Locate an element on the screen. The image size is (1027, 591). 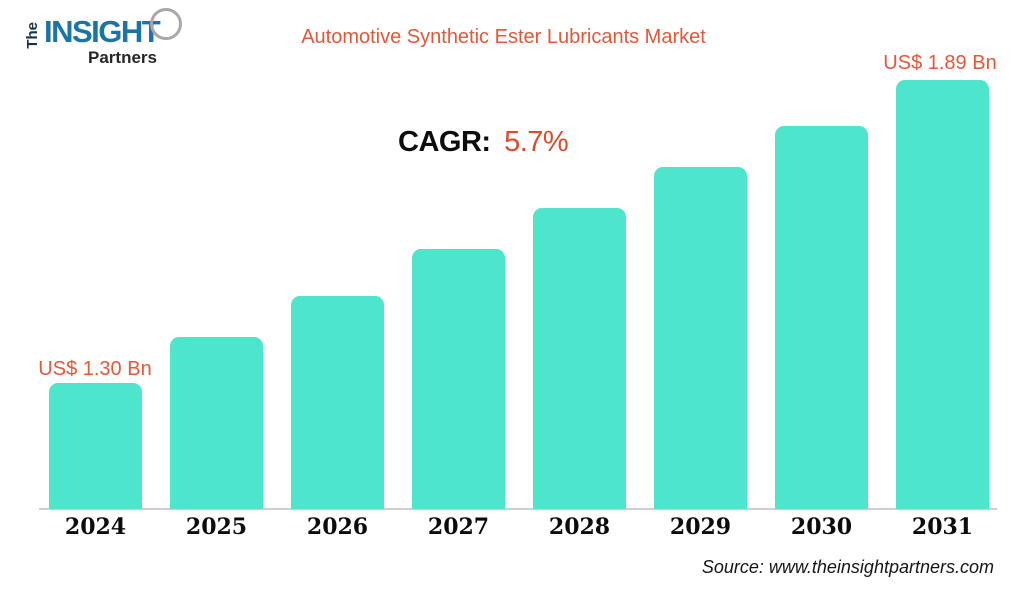
x-tick-2028: 2028 is located at coordinates (579, 527).